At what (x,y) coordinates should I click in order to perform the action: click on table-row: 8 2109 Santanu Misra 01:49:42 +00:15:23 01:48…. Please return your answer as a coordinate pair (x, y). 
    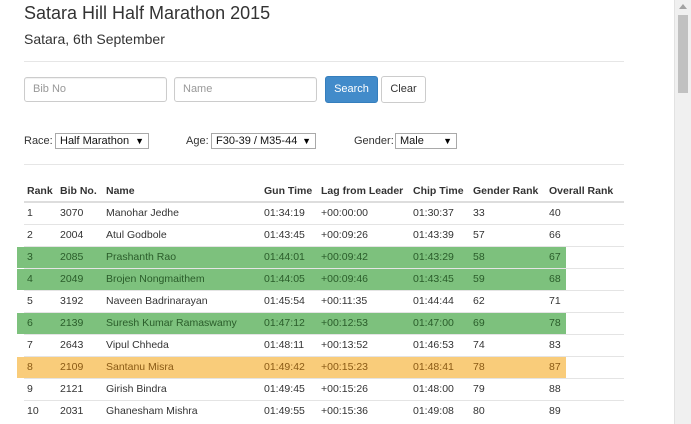
    Looking at the image, I should click on (324, 366).